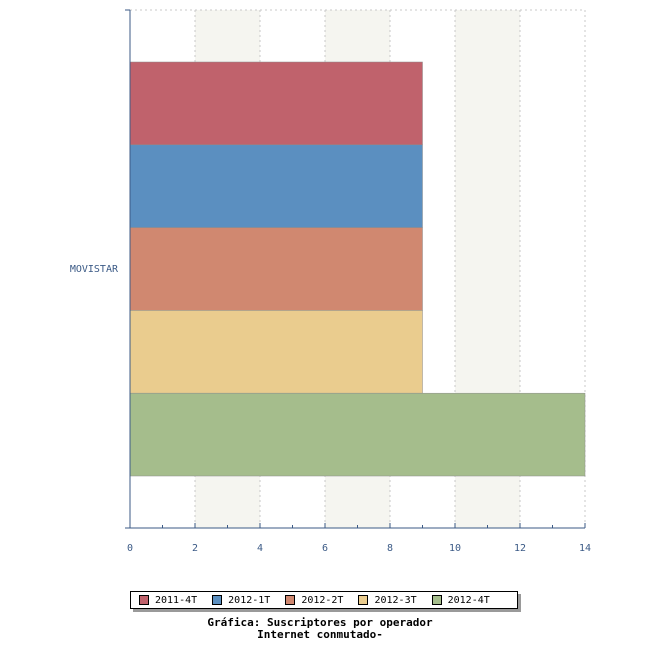  Describe the element at coordinates (276, 269) in the screenshot. I see `bar-2012-2T` at that location.